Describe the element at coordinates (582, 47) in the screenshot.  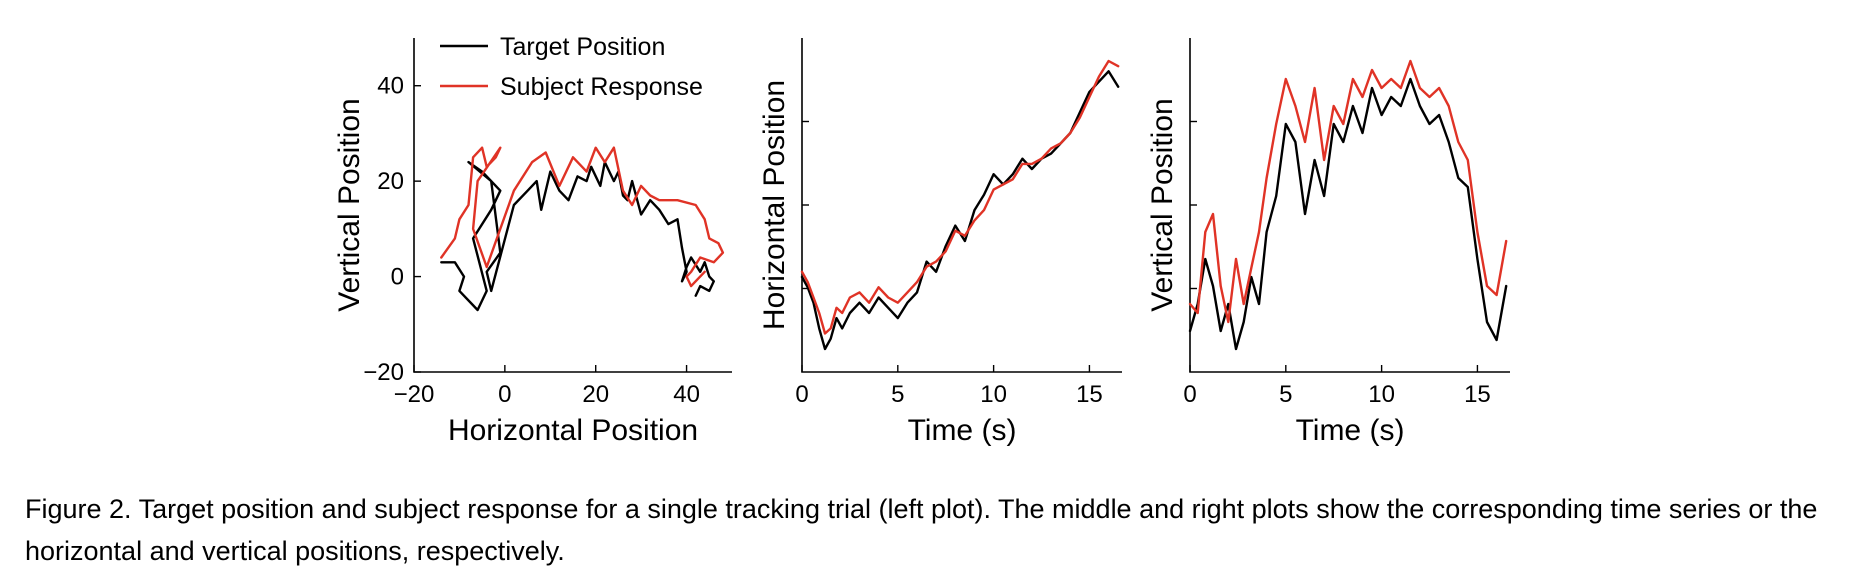
I see `legend-label-target: Target Position` at that location.